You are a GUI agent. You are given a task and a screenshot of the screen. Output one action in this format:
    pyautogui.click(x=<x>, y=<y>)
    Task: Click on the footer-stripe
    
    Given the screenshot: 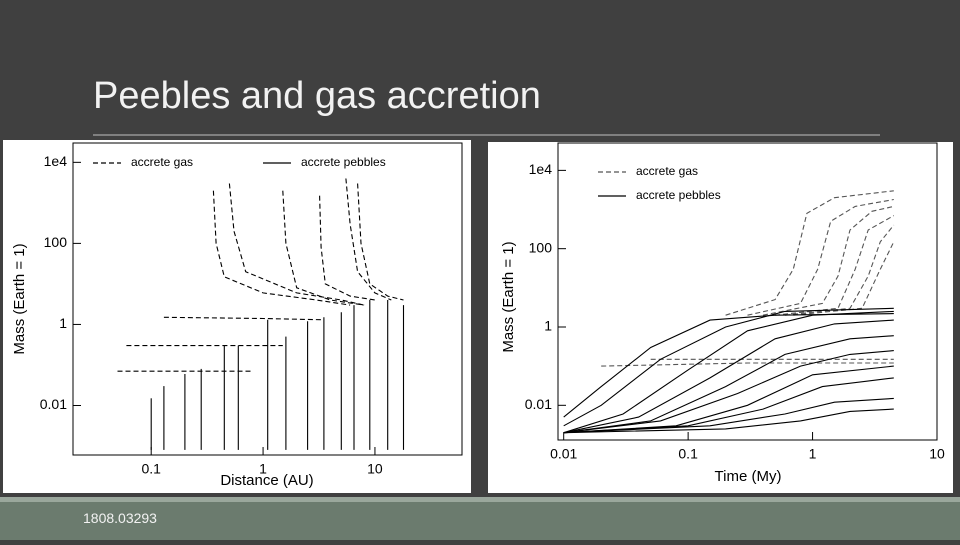 What is the action you would take?
    pyautogui.click(x=480, y=499)
    